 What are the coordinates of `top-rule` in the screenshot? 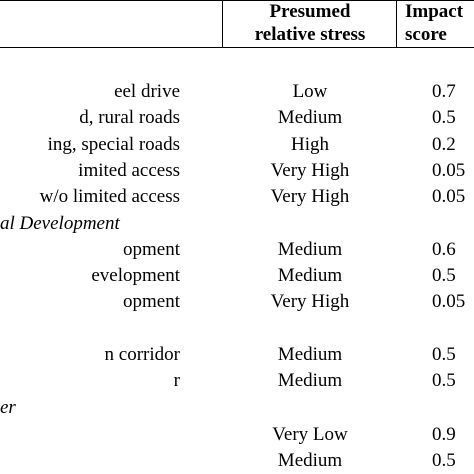 It's located at (237, 0).